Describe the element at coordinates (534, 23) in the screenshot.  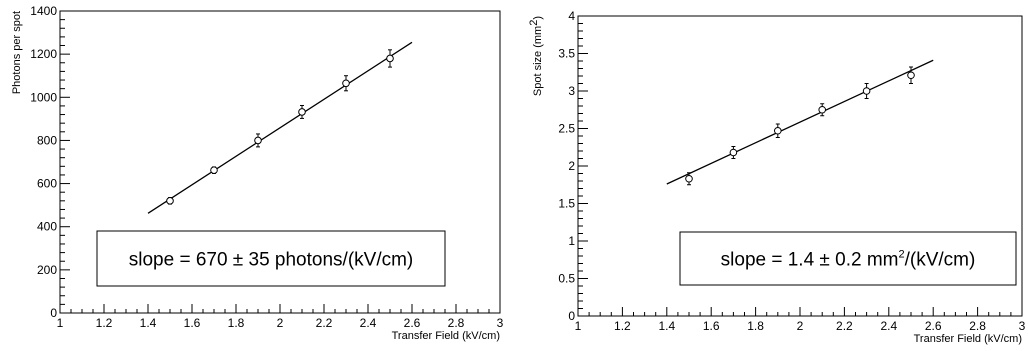
I see `y-axis-title-superscript: 2` at that location.